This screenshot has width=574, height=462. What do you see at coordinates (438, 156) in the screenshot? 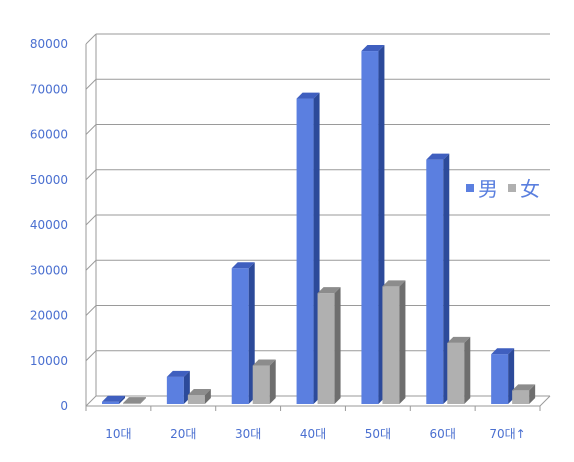
I see `bar-male-5-top` at bounding box center [438, 156].